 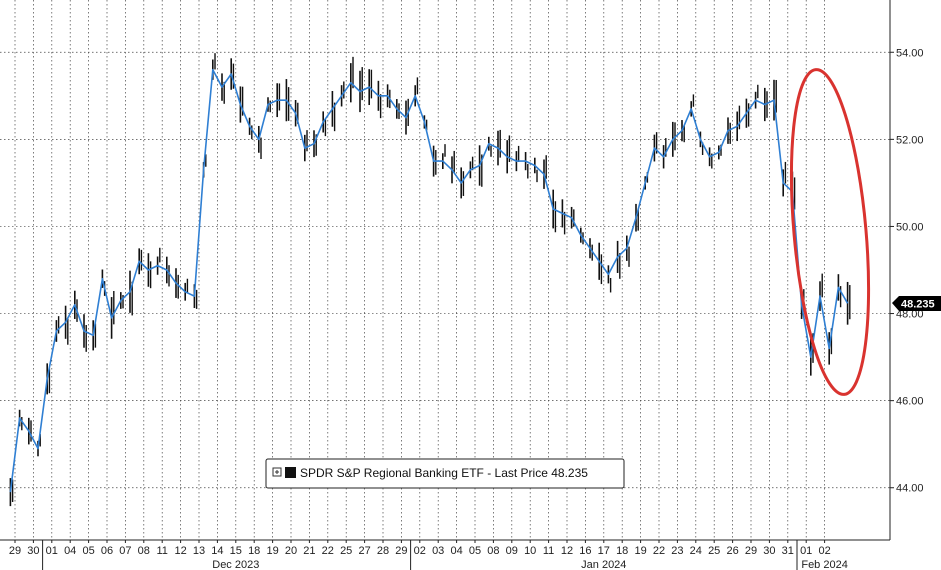 I want to click on x-tick-label: 06, so click(x=107, y=551).